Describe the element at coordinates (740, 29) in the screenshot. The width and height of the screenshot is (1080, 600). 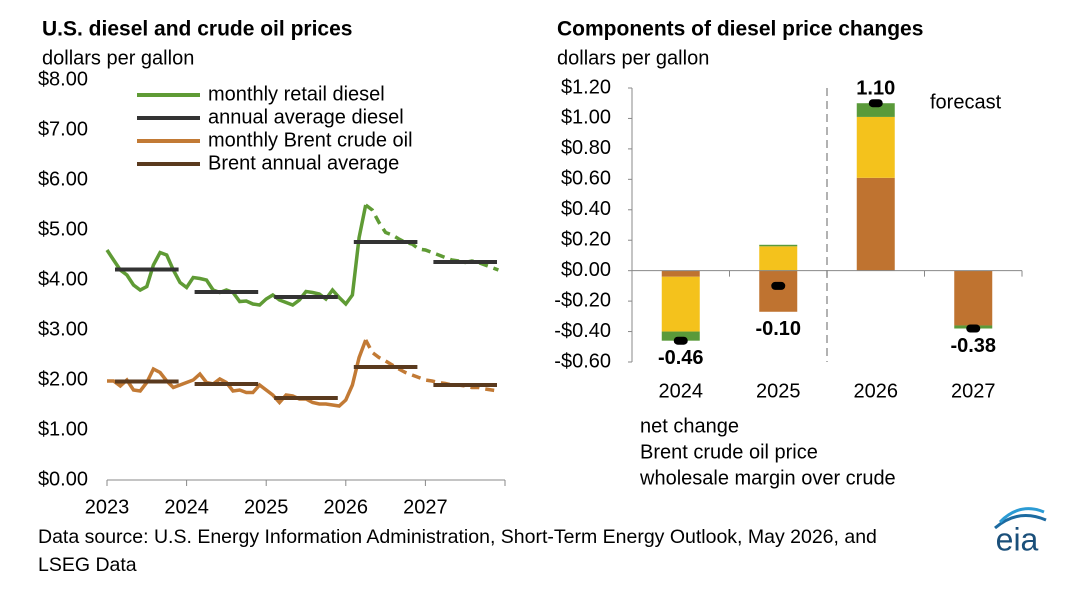
I see `chart-title: Components of diesel price changes` at that location.